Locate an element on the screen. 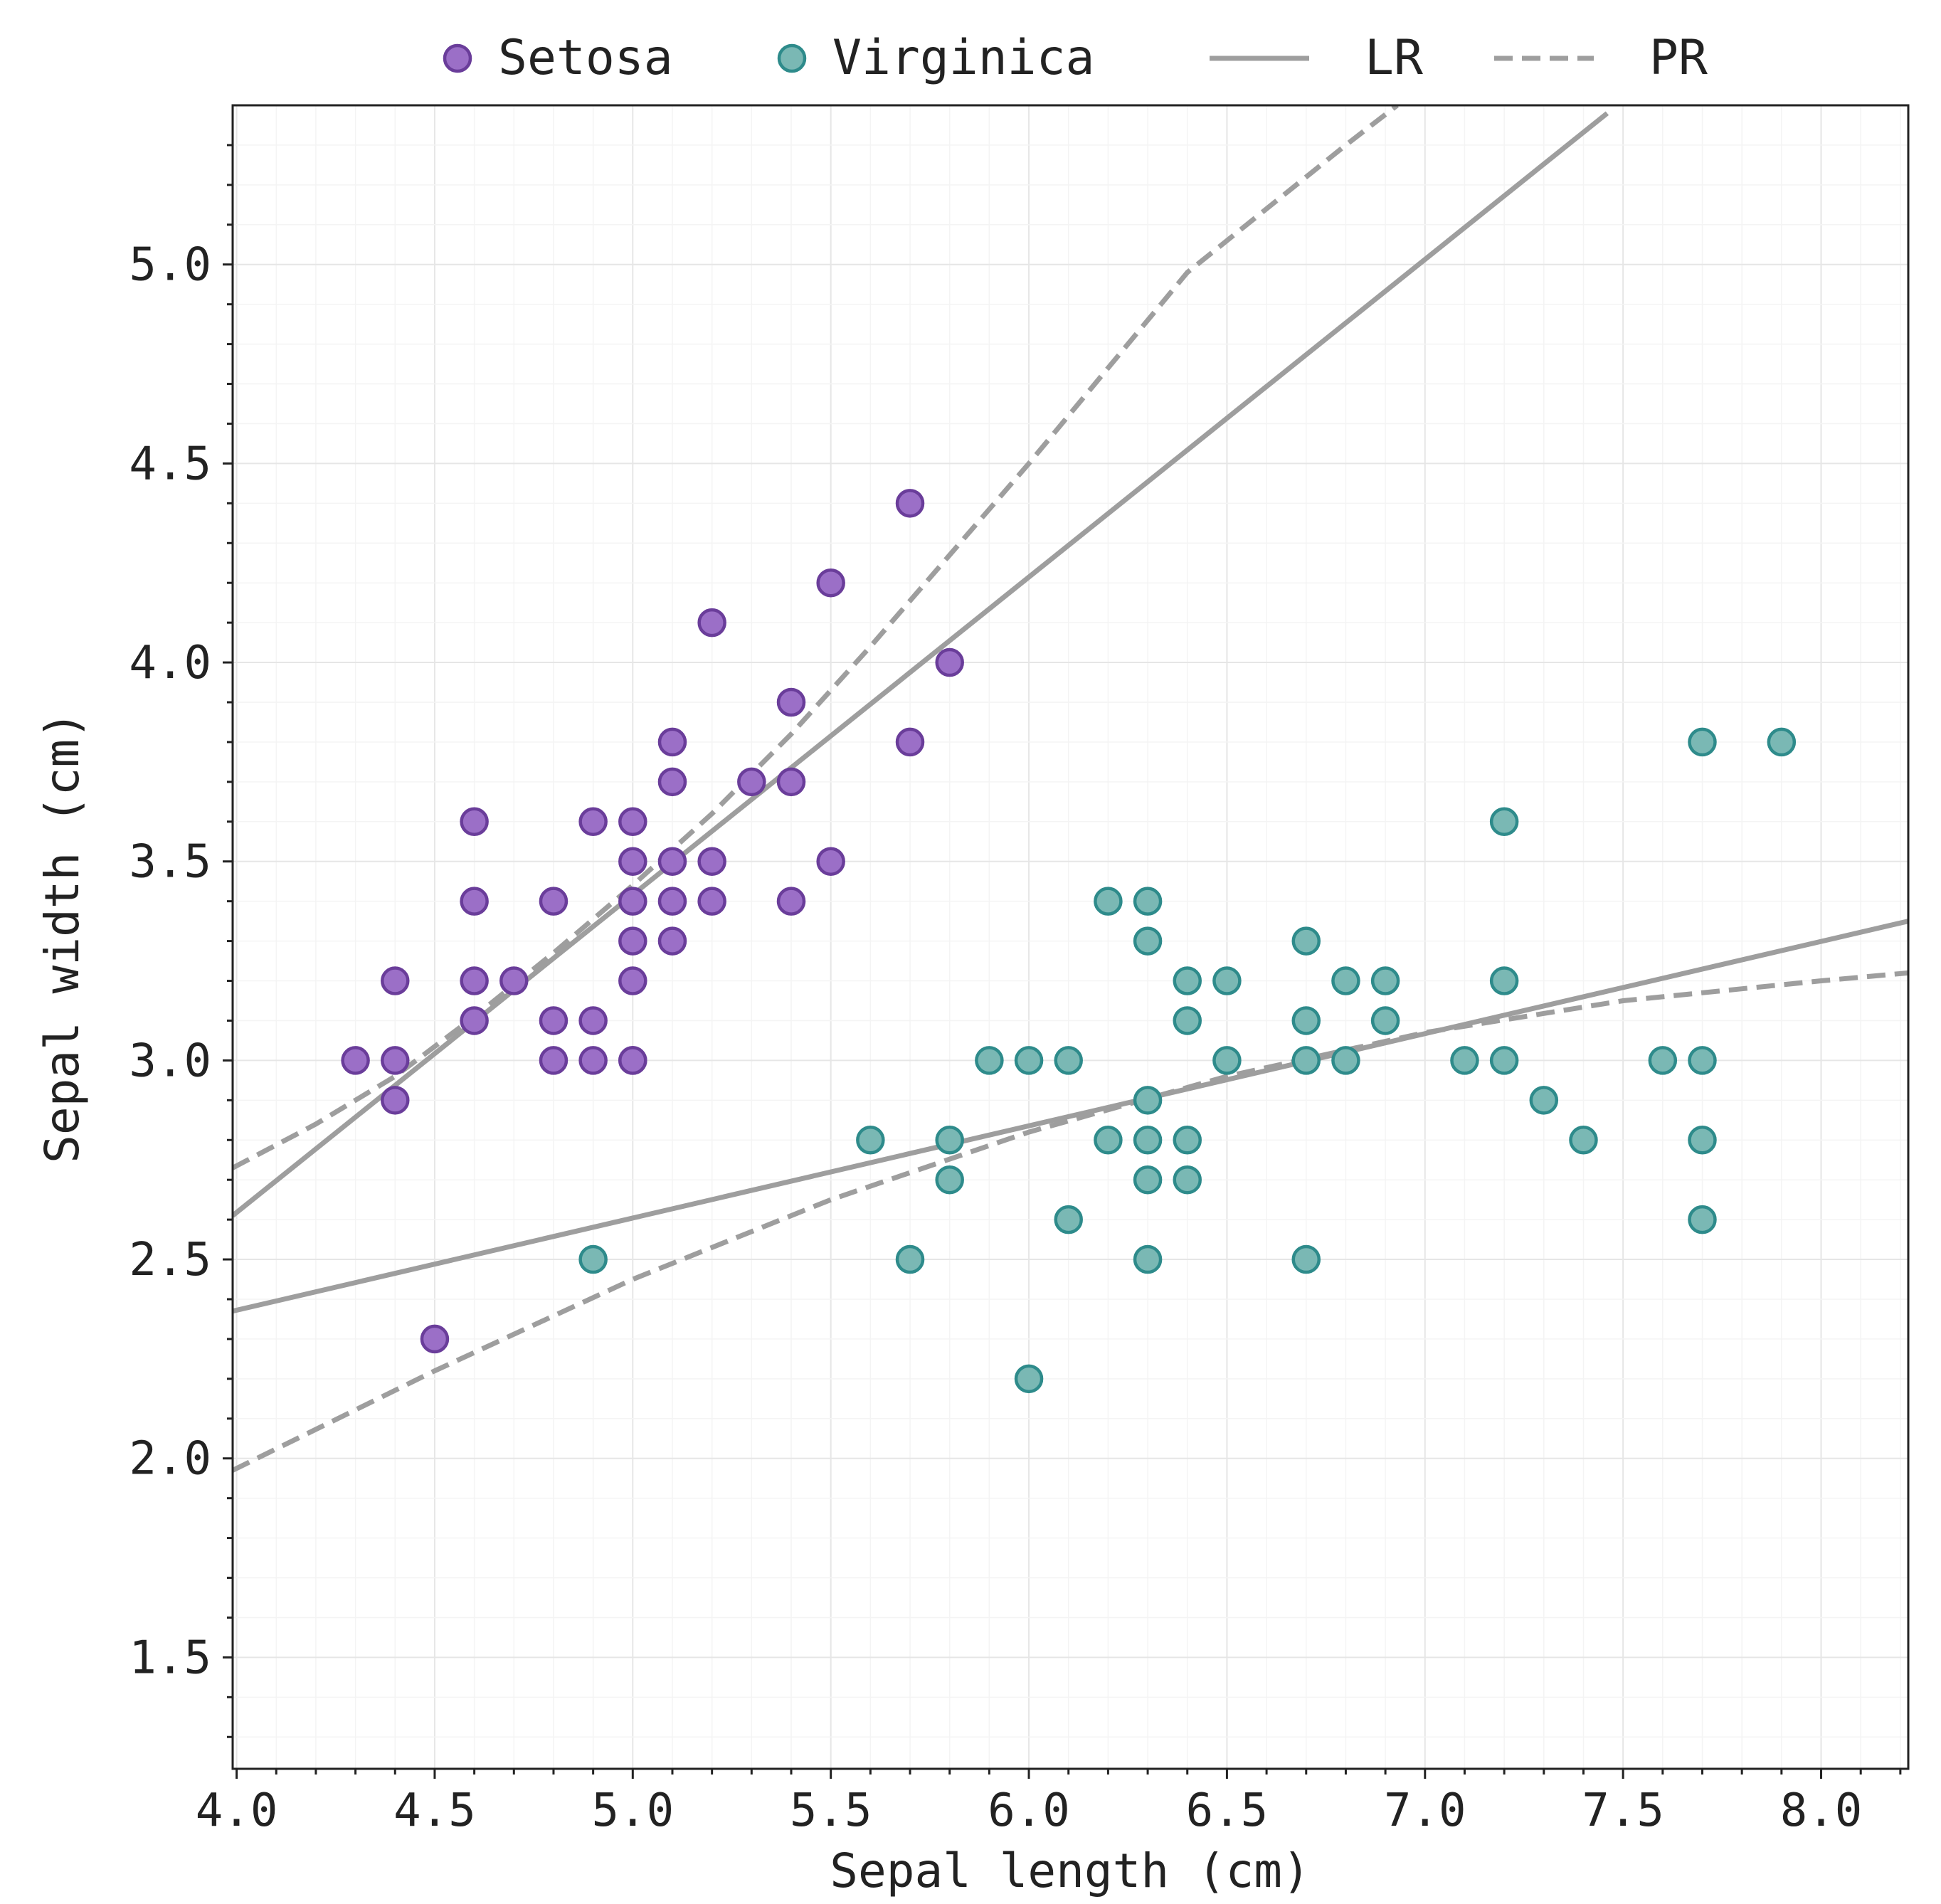  x-tick-label: 5.0 is located at coordinates (633, 1810).